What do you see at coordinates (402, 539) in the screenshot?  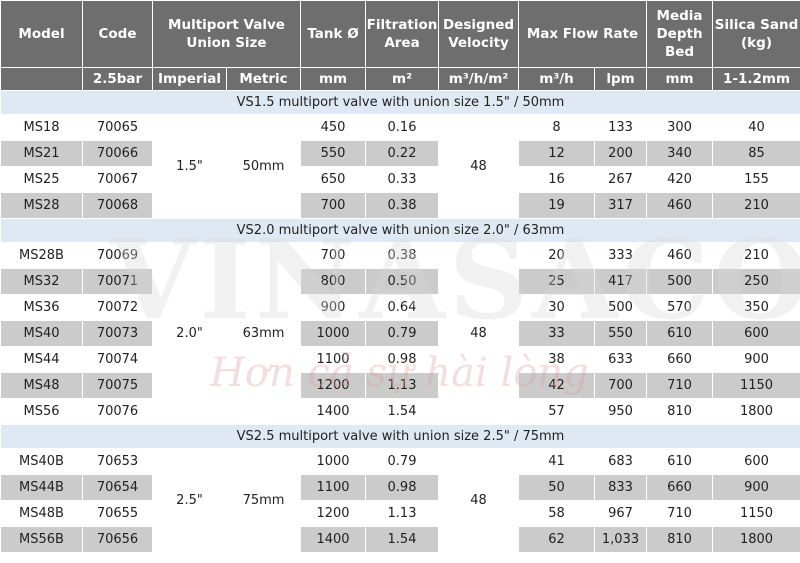 I see `filtration-area: 1.54` at bounding box center [402, 539].